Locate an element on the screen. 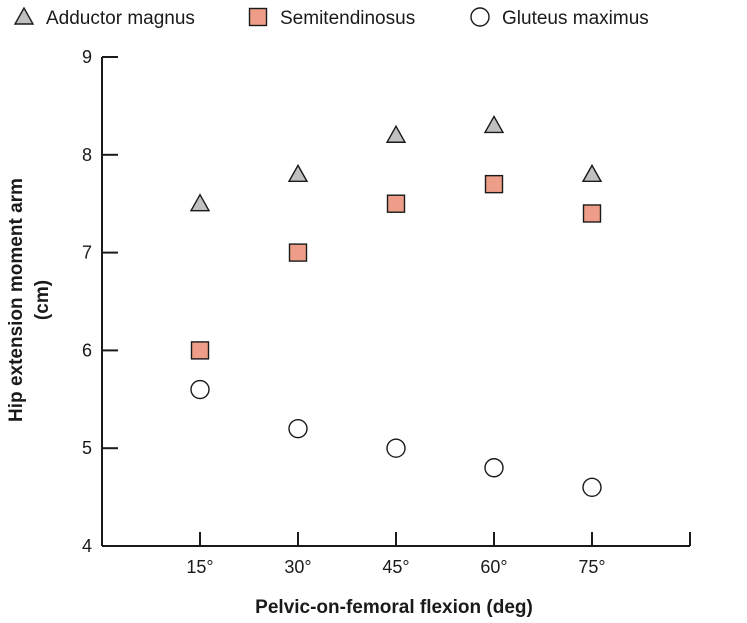 This screenshot has height=623, width=747. x-tick-label: 60° is located at coordinates (493, 567).